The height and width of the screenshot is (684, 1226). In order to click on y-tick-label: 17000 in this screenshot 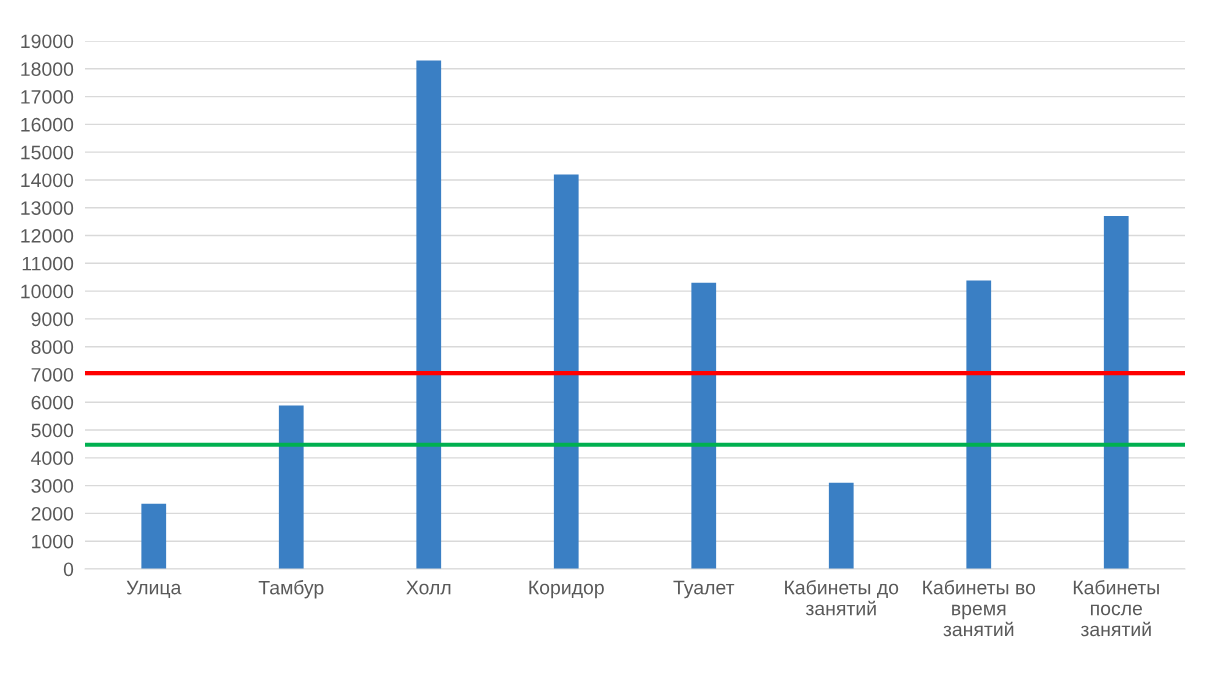, I will do `click(47, 97)`.